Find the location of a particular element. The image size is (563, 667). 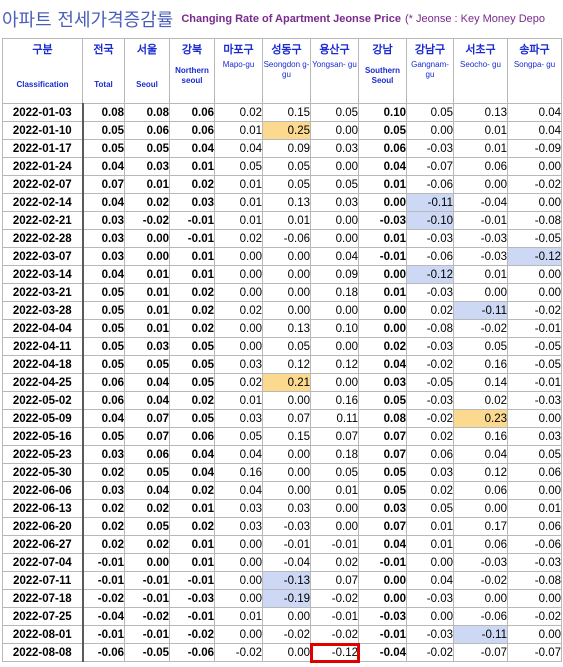

date-cell: 2022-07-04 is located at coordinates (42, 562).